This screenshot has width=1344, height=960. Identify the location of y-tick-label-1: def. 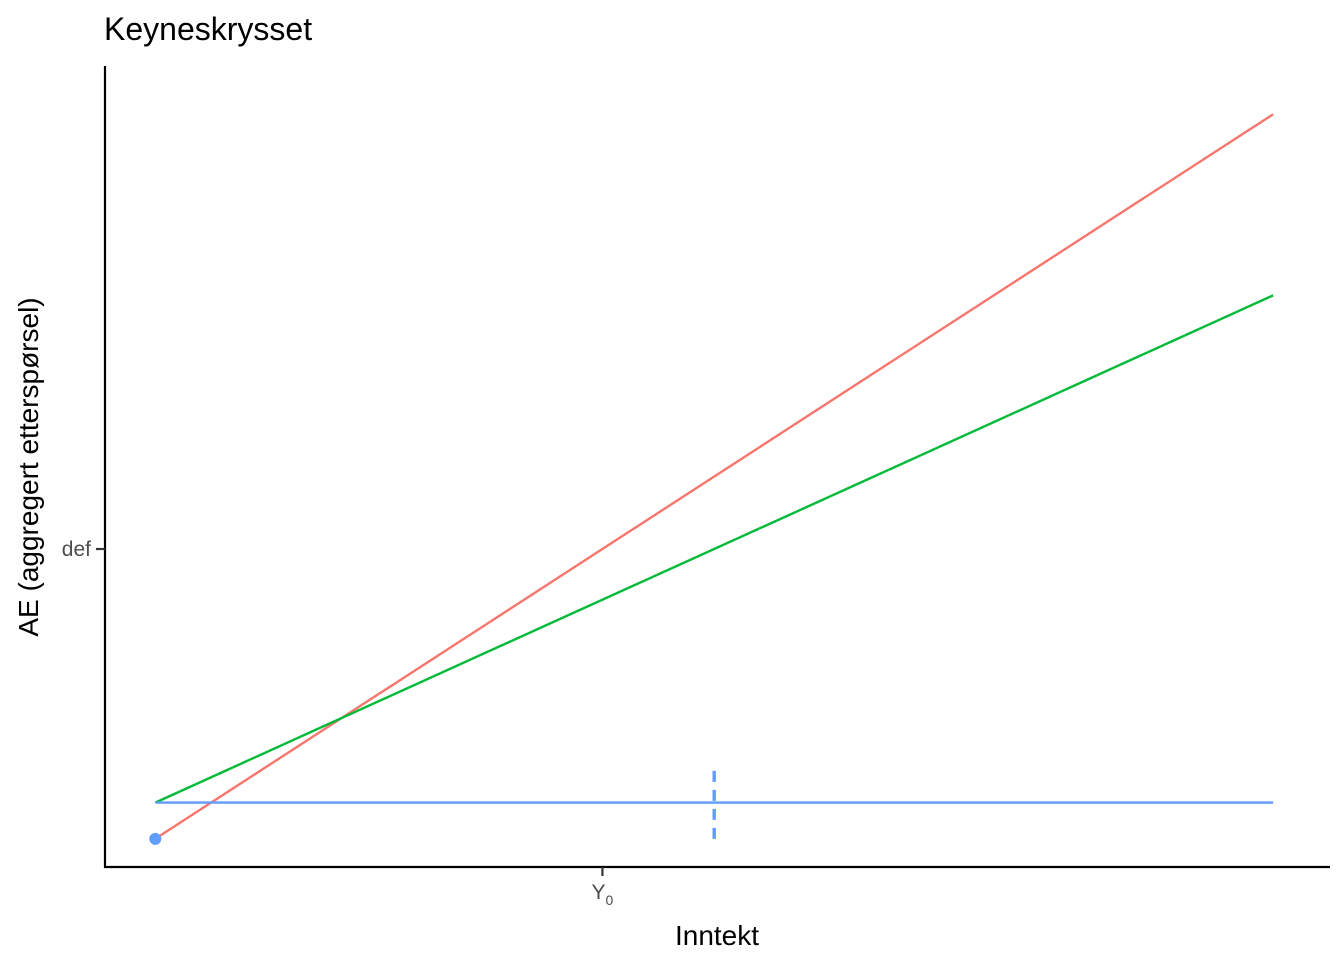
(76, 549).